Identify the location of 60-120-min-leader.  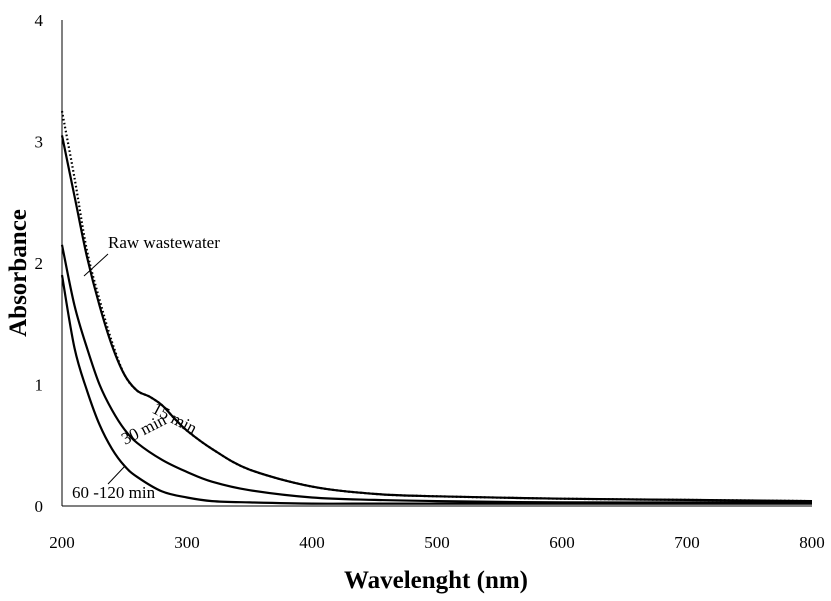
(116, 475).